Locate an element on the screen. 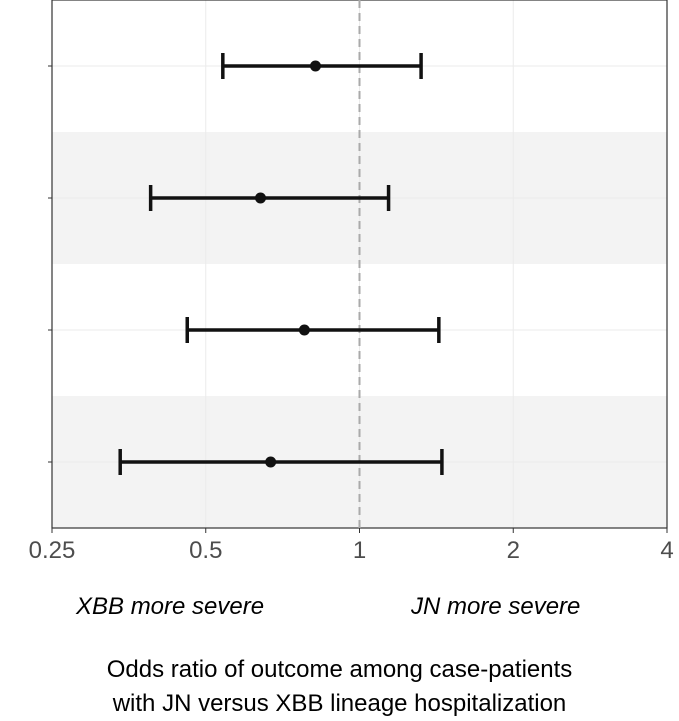 The image size is (679, 721). x-tick-label: 4 is located at coordinates (666, 548).